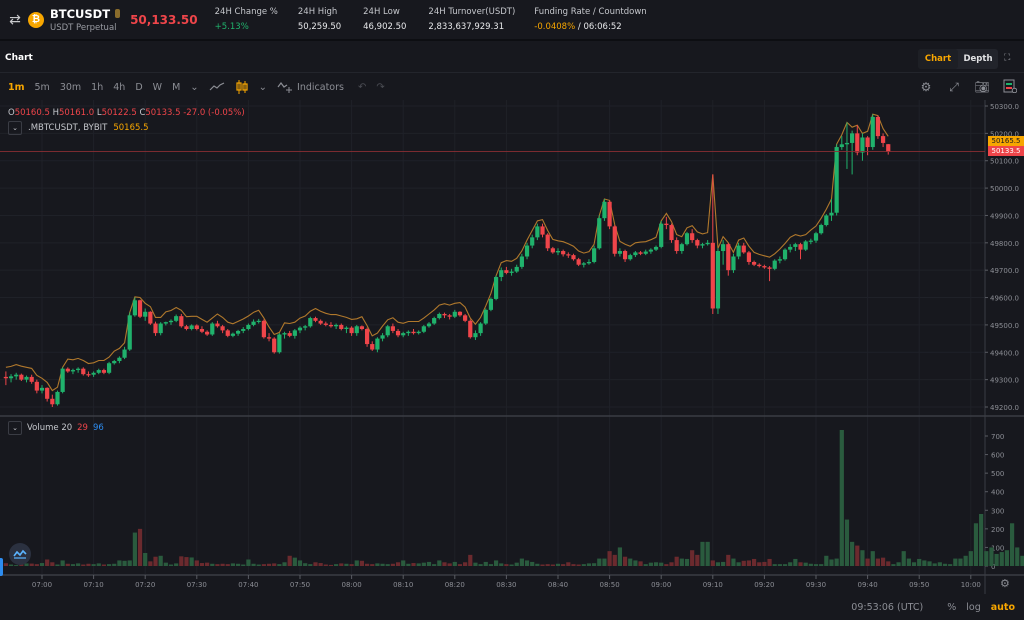  Describe the element at coordinates (661, 585) in the screenshot. I see `svg-text: 09:00` at that location.